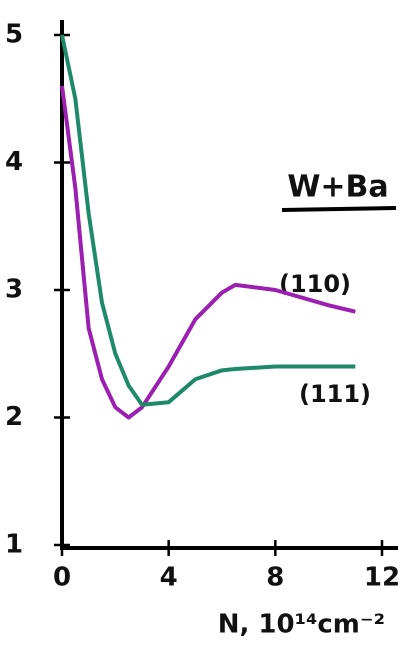 The image size is (401, 646). Describe the element at coordinates (14, 35) in the screenshot. I see `y-tick-label: 5` at that location.